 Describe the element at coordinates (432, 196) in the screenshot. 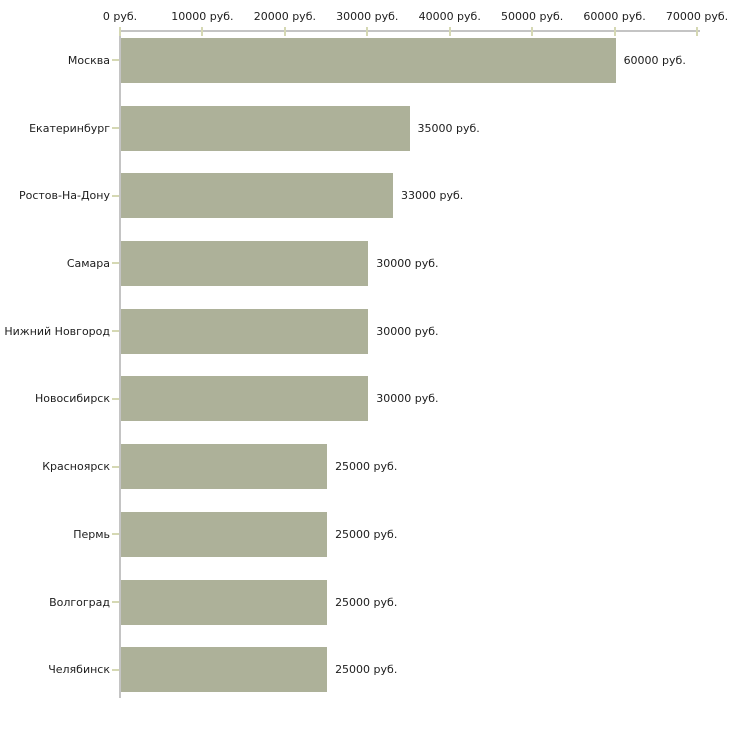

I see `value-label: 33000 руб.` at that location.